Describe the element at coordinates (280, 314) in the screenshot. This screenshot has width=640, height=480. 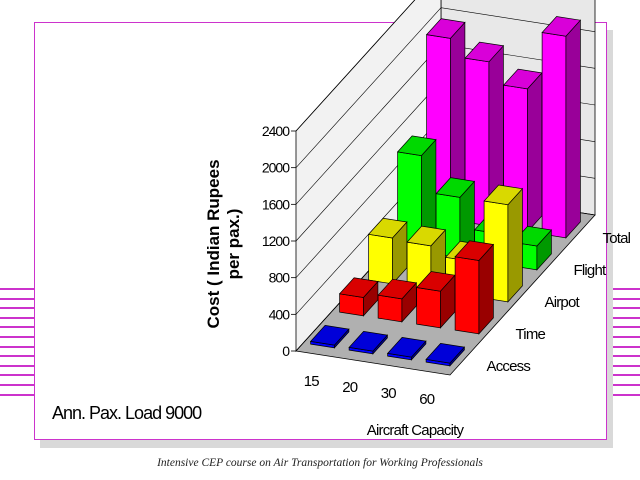
I see `y-tick-label: 400` at that location.